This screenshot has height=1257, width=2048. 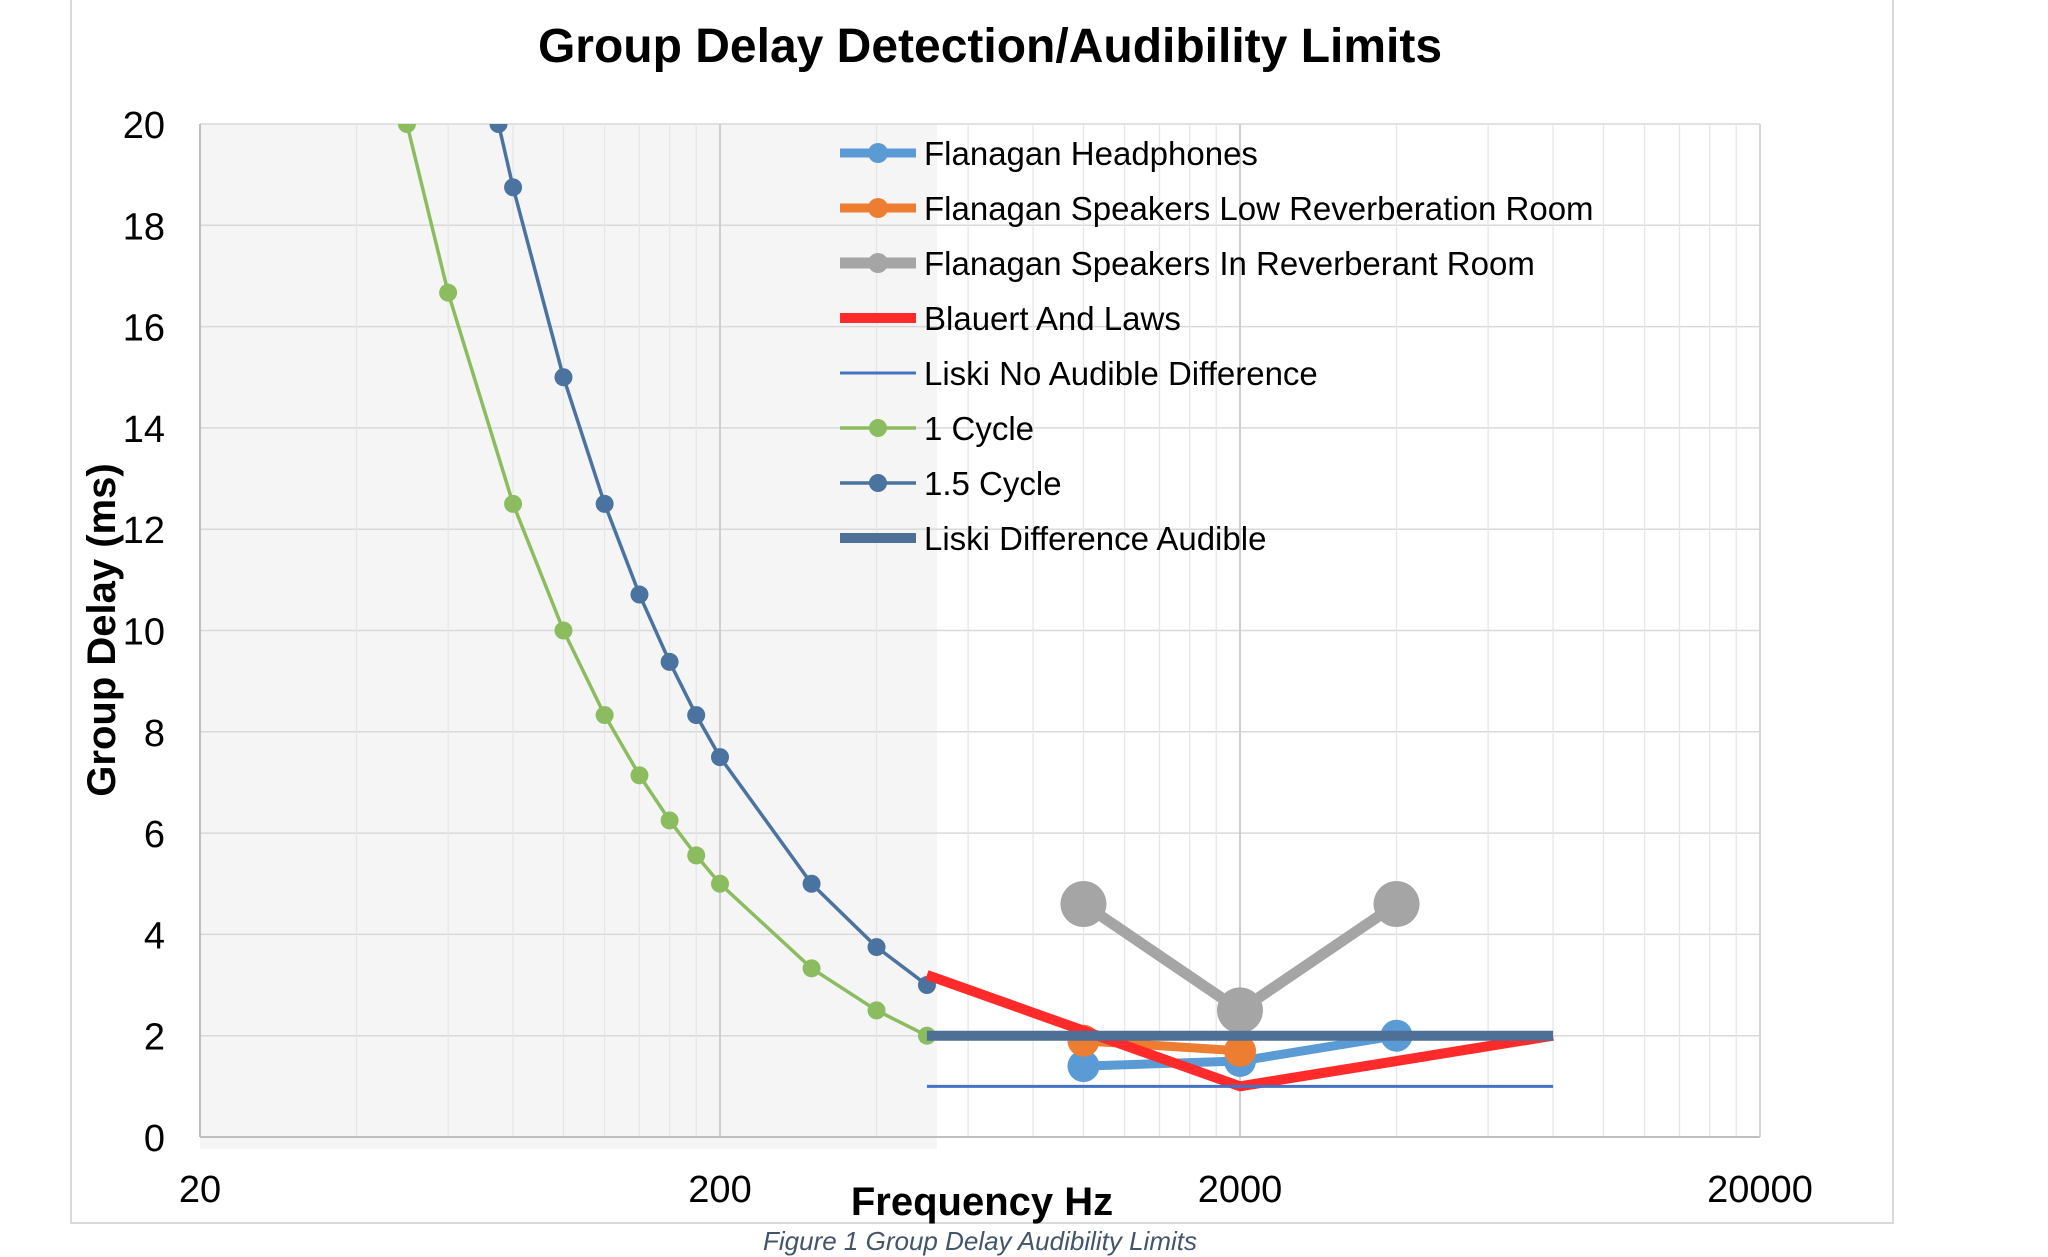 What do you see at coordinates (1240, 1050) in the screenshot?
I see `data-point-flanagan-speakers-low-reverberation-room` at bounding box center [1240, 1050].